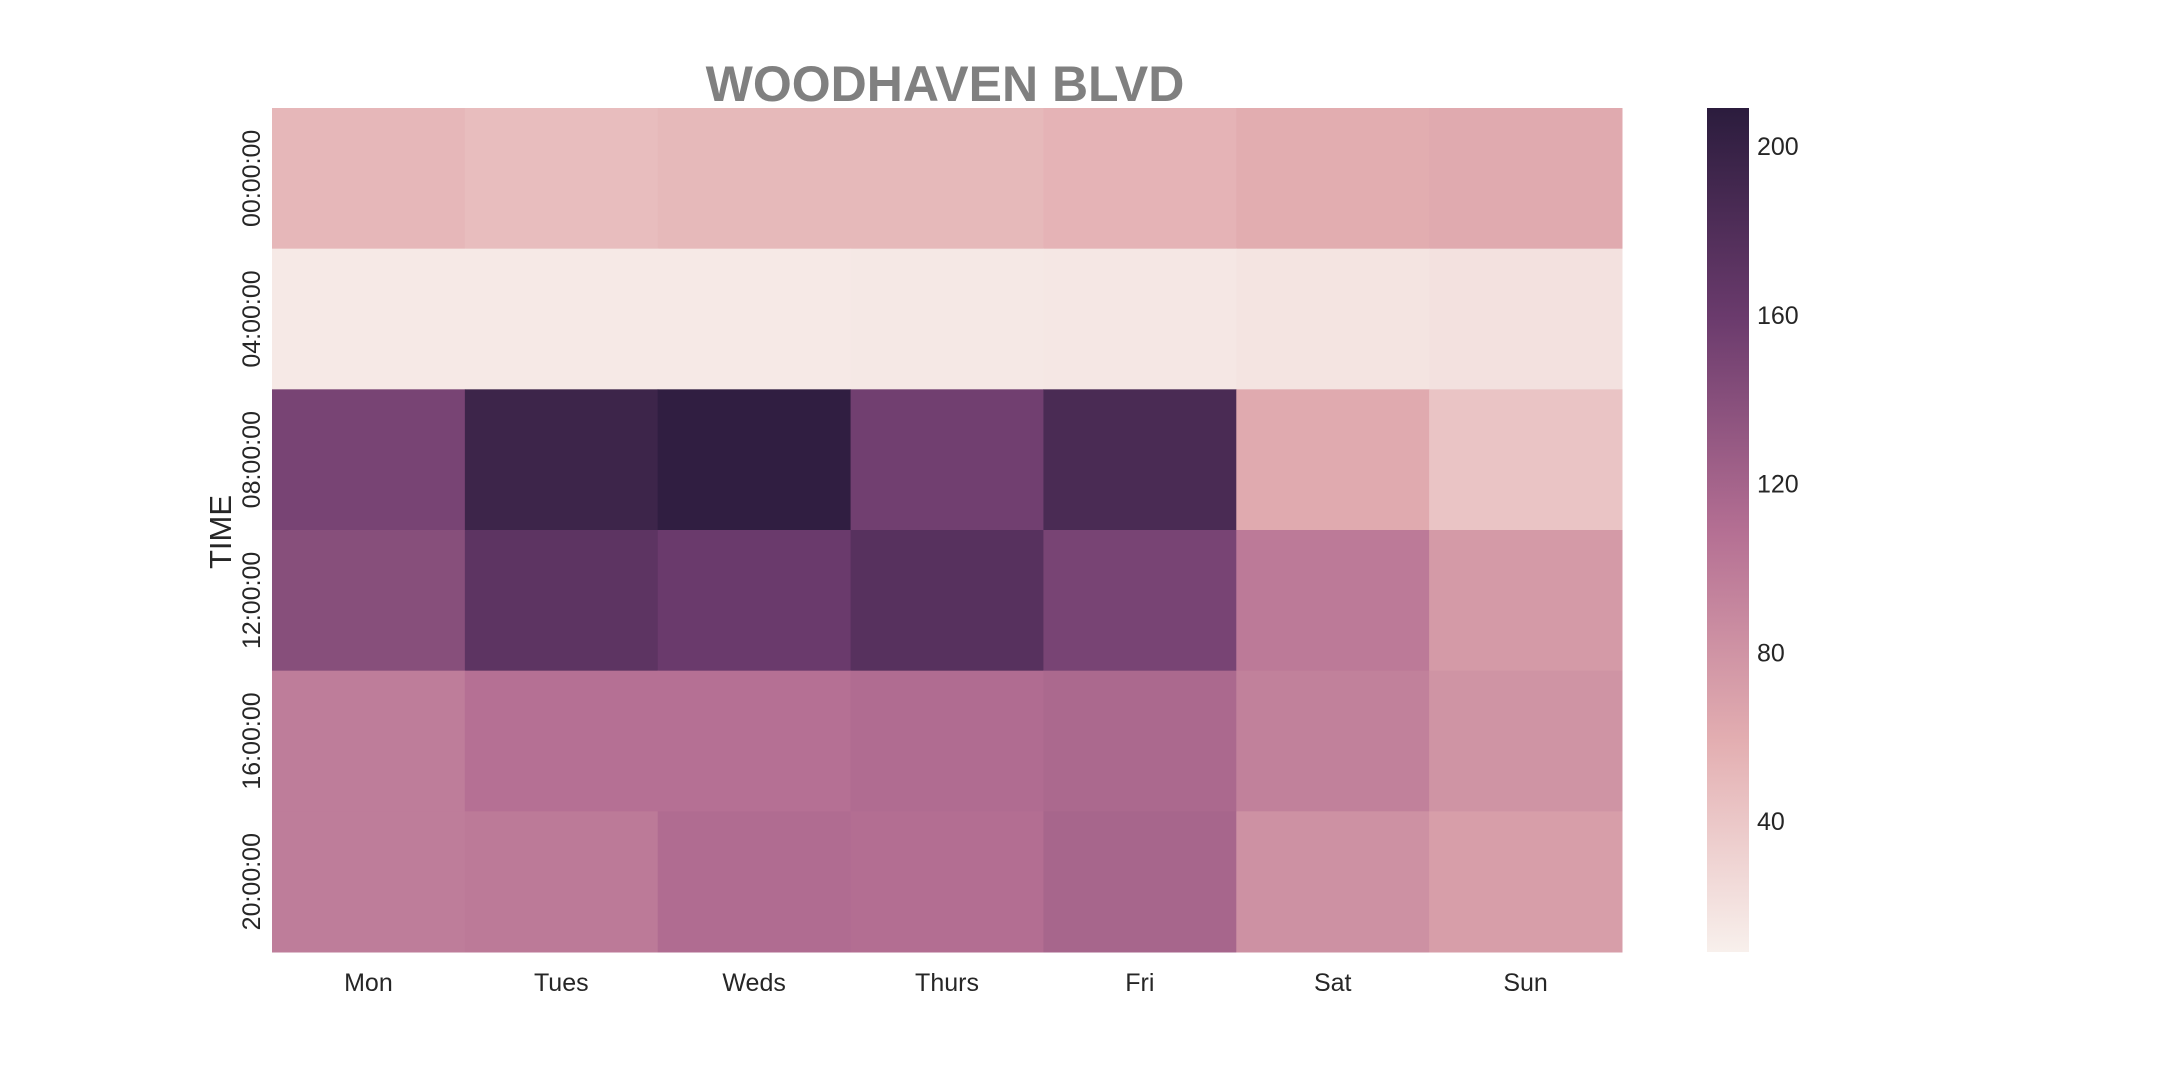 The width and height of the screenshot is (2160, 1080). I want to click on heatmap-cell-080000-thurs, so click(947, 460).